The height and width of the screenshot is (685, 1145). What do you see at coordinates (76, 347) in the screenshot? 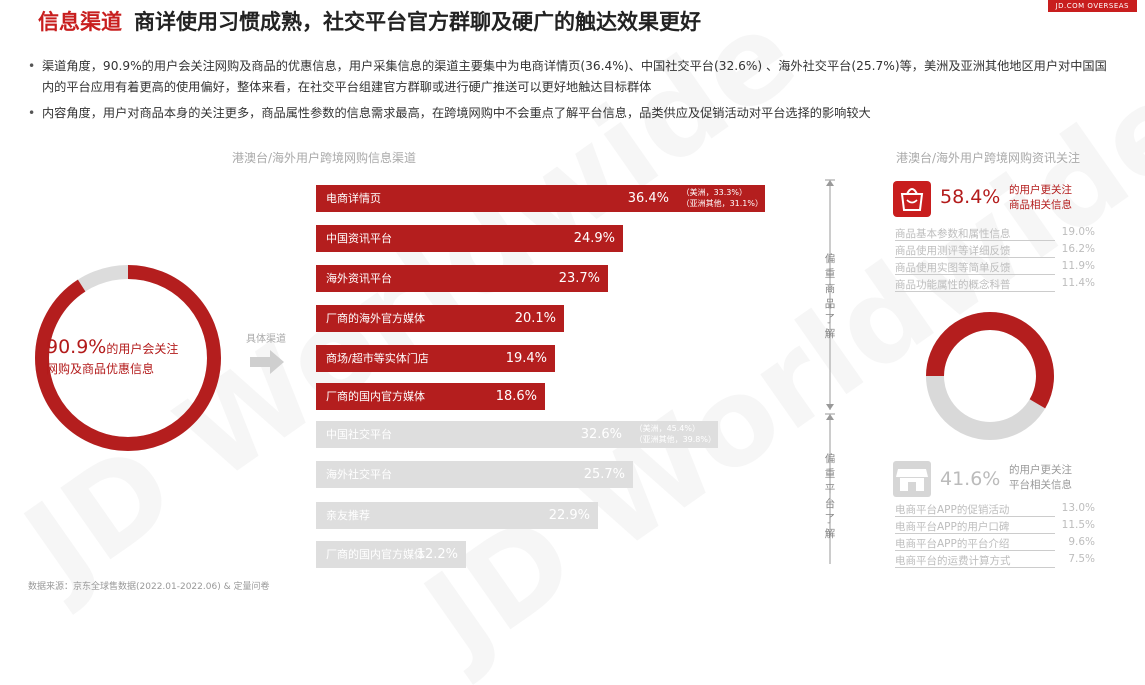
I see `donut-value: 90.9%` at bounding box center [76, 347].